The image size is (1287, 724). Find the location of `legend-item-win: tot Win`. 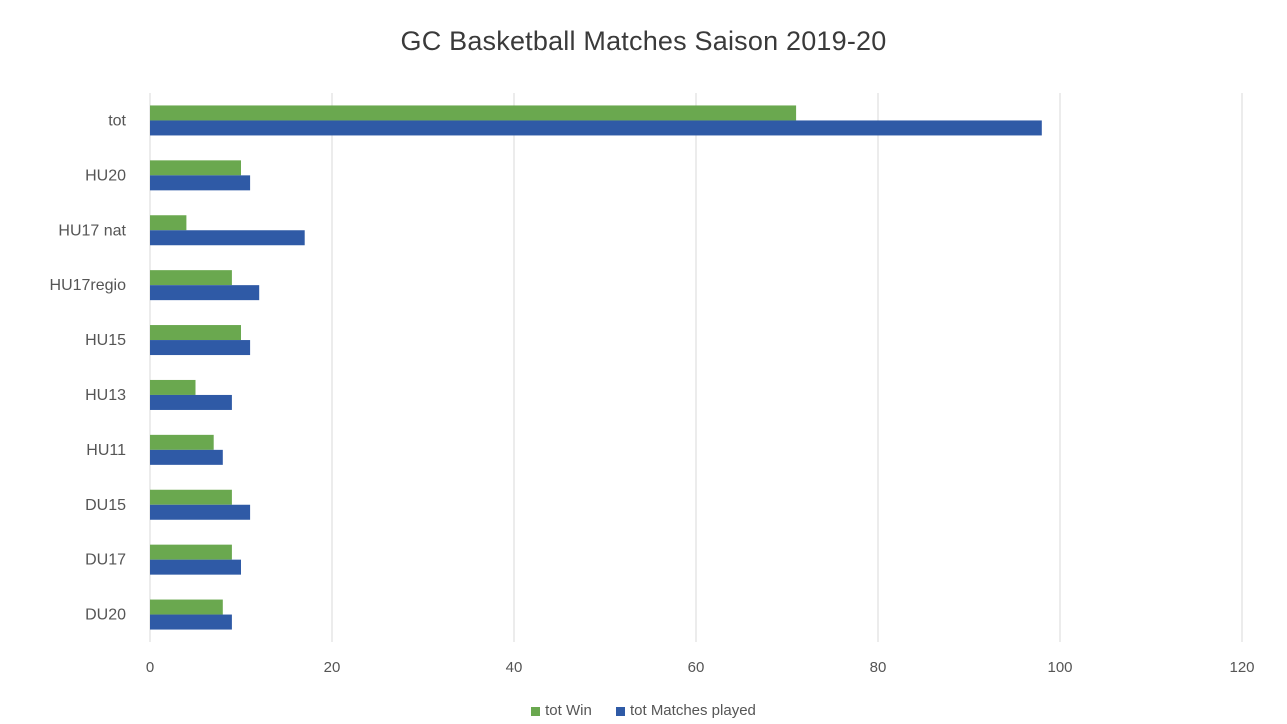

legend-item-win: tot Win is located at coordinates (561, 710).